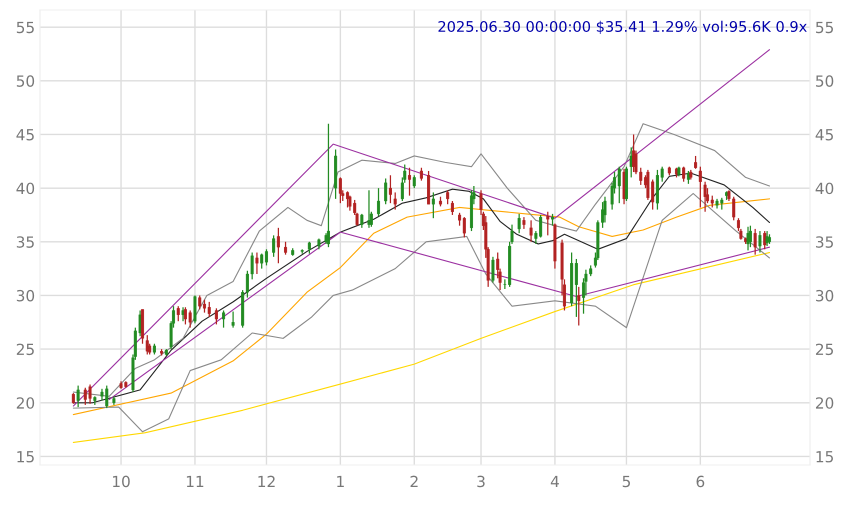 The height and width of the screenshot is (505, 857). What do you see at coordinates (414, 482) in the screenshot?
I see `x-tick-label: 2` at bounding box center [414, 482].